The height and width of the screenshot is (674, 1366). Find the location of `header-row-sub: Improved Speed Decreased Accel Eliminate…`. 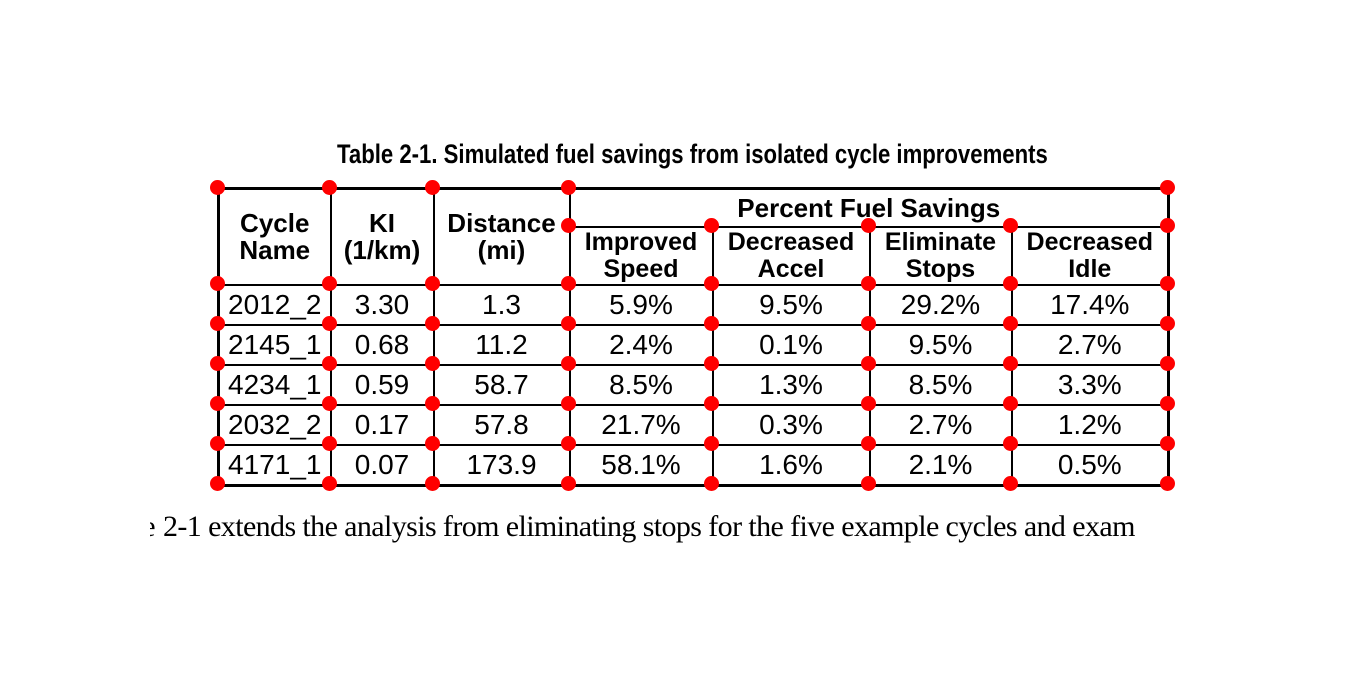

header-row-sub: Improved Speed Decreased Accel Eliminate… is located at coordinates (694, 256).